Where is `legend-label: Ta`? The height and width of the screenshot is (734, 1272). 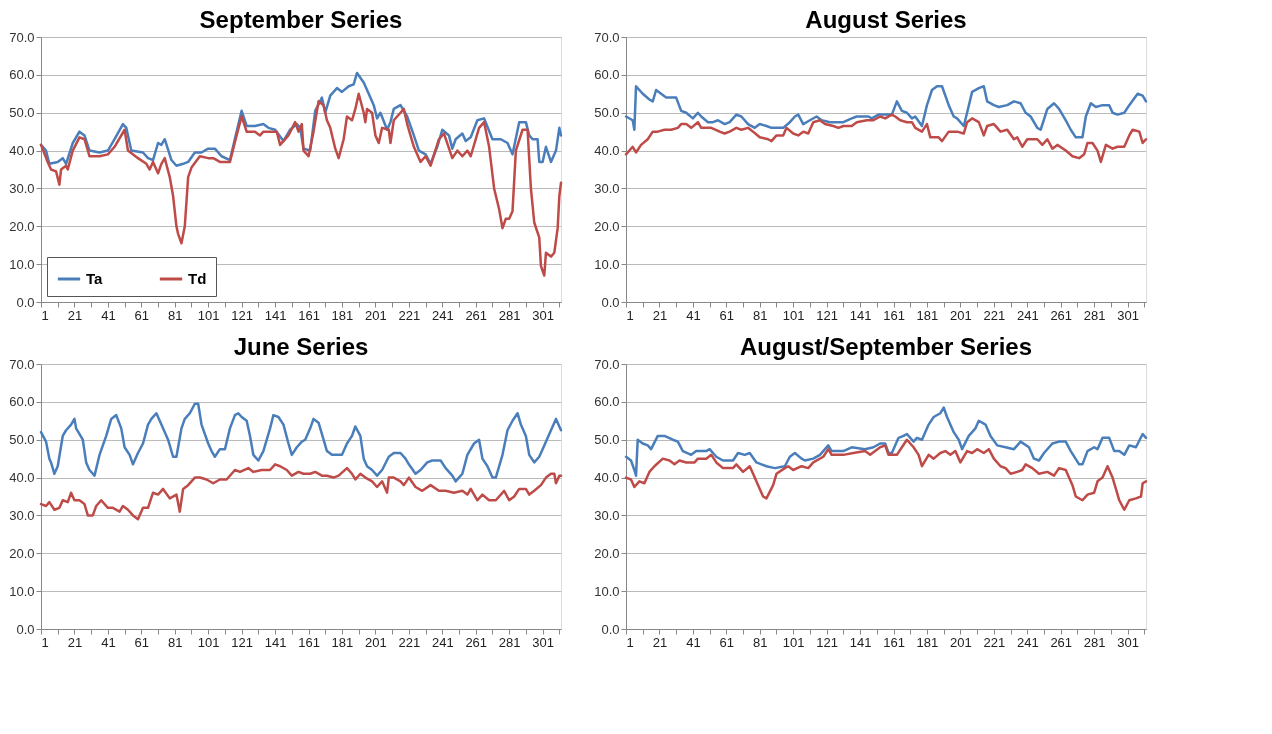
legend-label: Ta is located at coordinates (95, 278).